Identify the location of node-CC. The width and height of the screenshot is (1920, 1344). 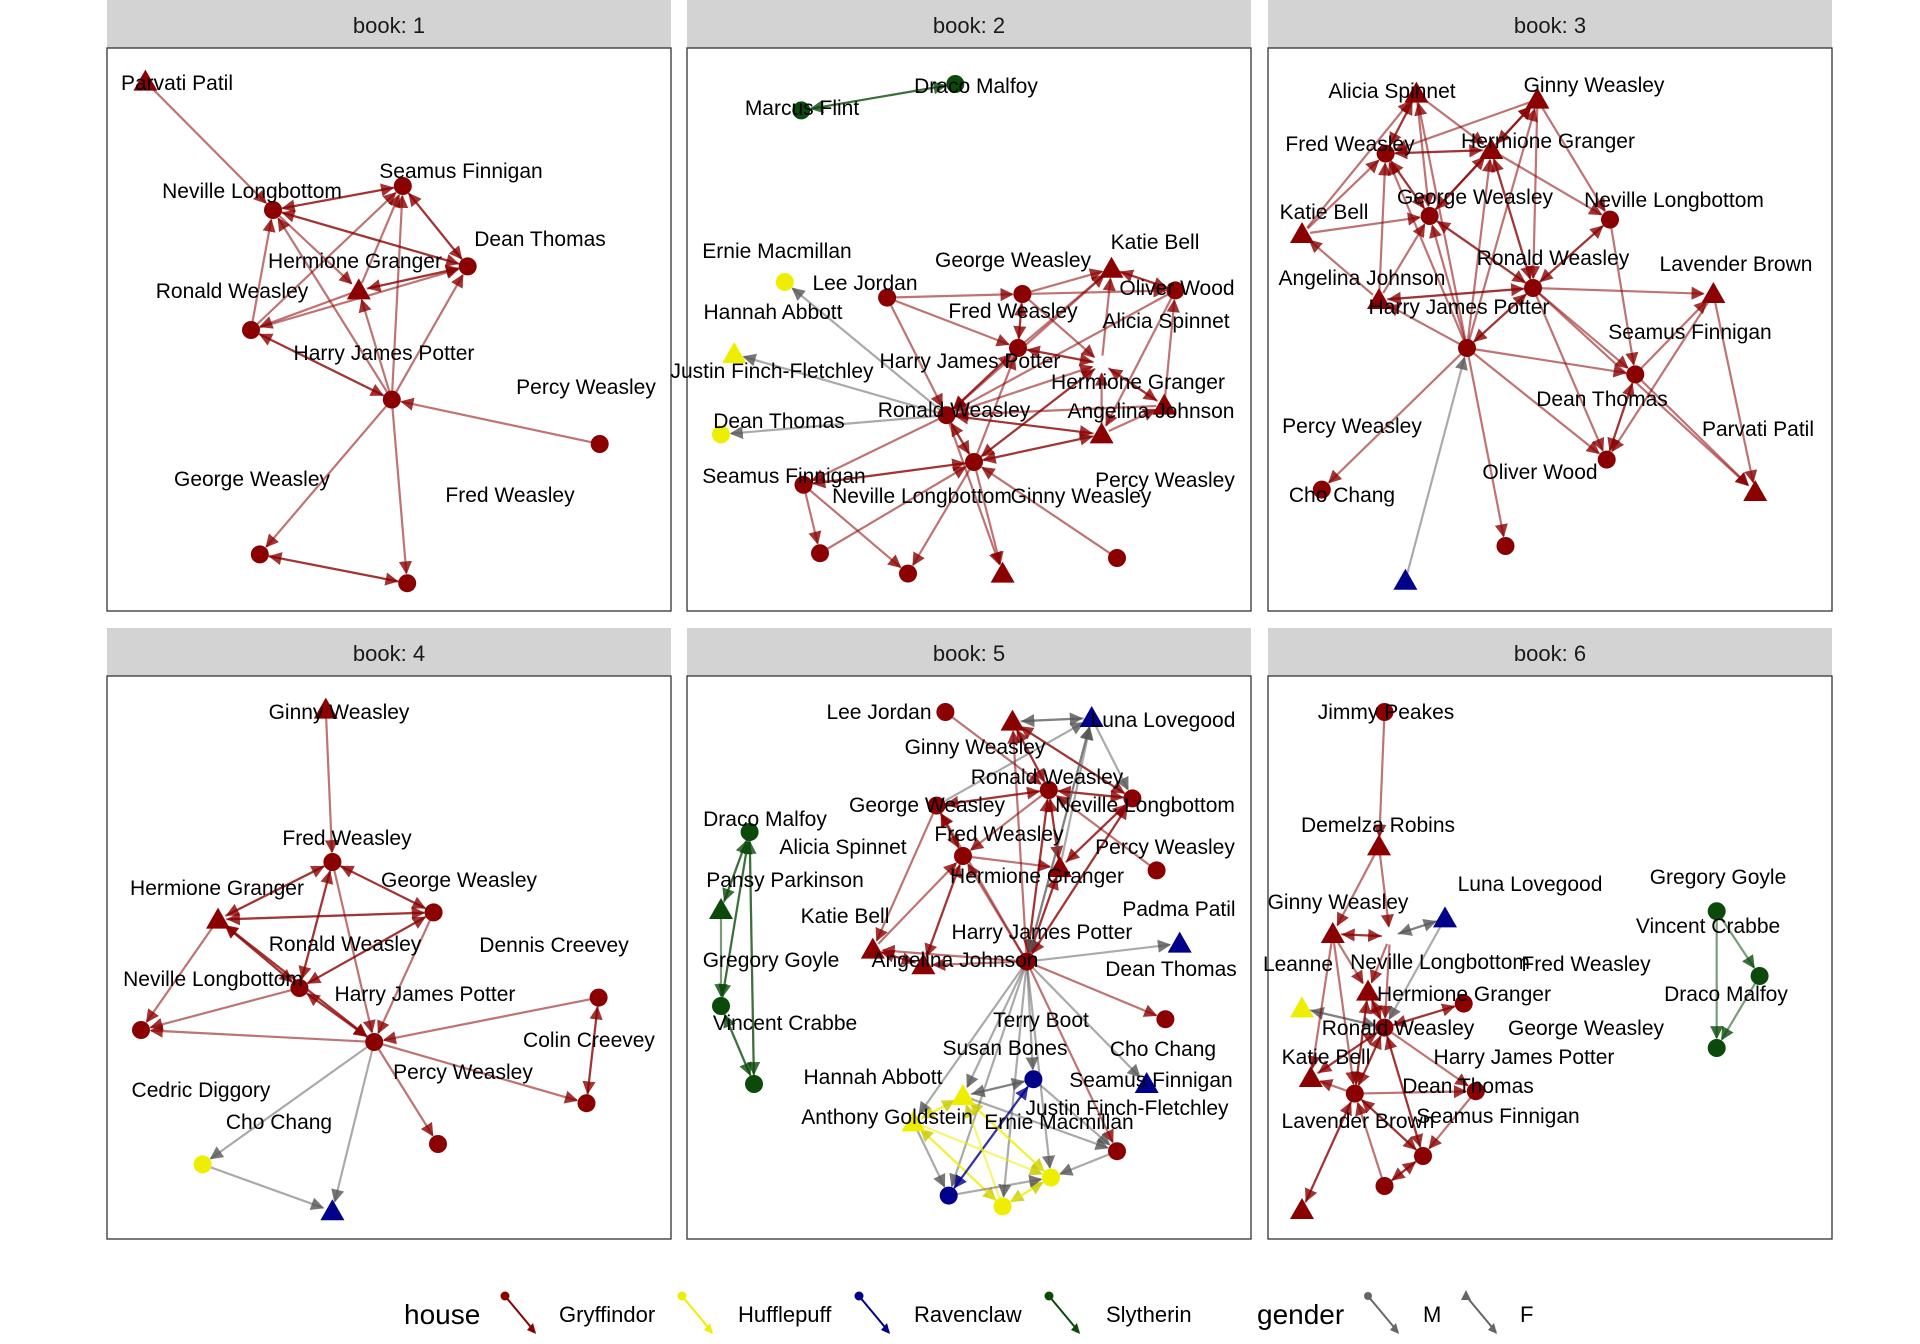
(1146, 1082).